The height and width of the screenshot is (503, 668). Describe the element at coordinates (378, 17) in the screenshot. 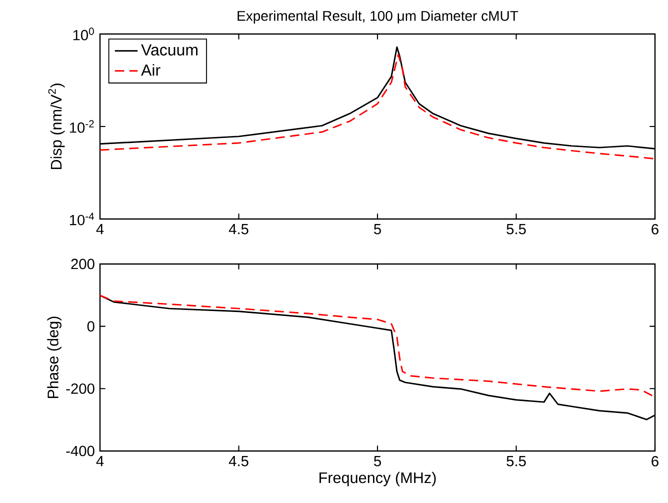

I see `chart-title: Experimental Result, 100 μm Diameter cMUT` at that location.